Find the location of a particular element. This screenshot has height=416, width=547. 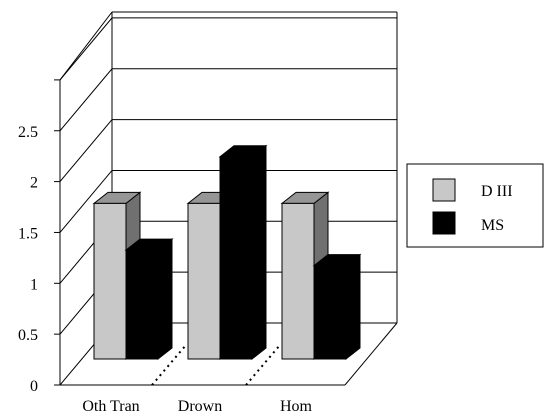

floor-right-edge is located at coordinates (371, 354).